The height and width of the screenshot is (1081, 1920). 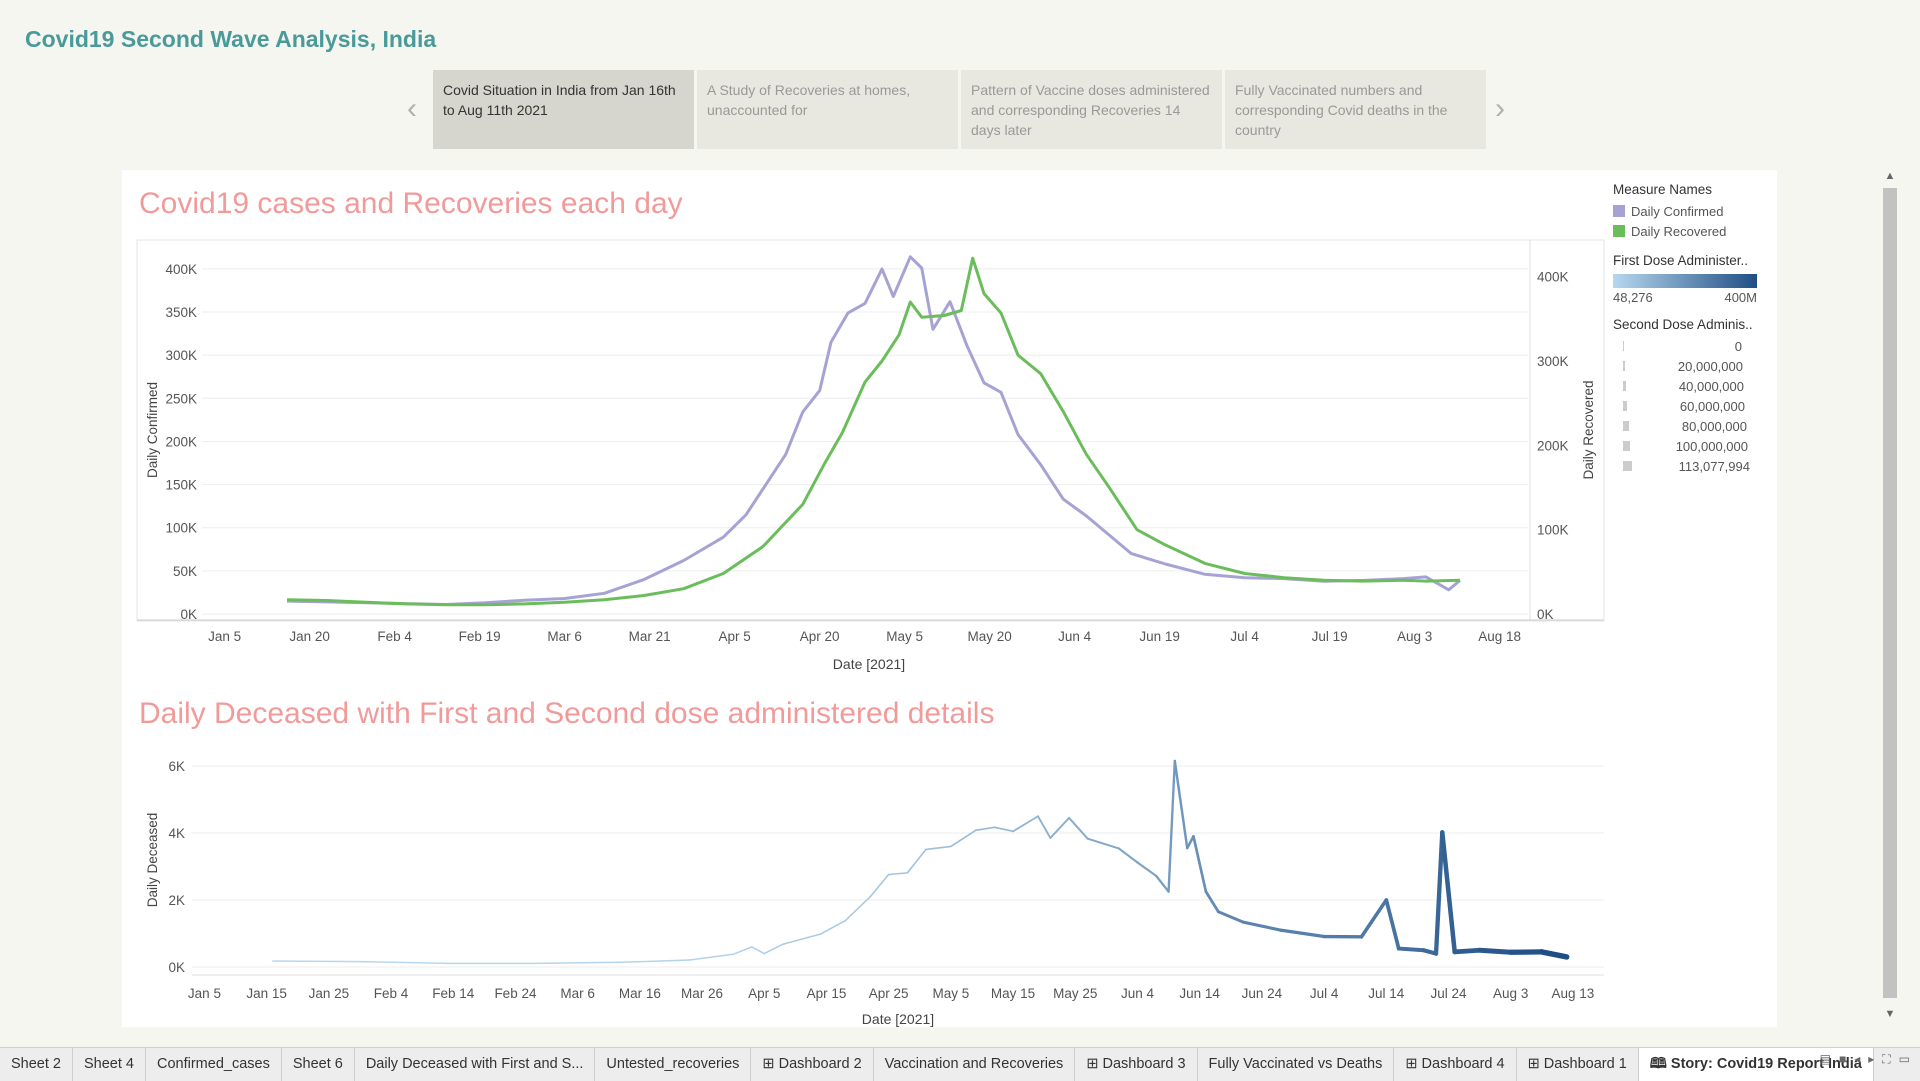 What do you see at coordinates (1688, 366) in the screenshot?
I see `size-label: 20,000,000` at bounding box center [1688, 366].